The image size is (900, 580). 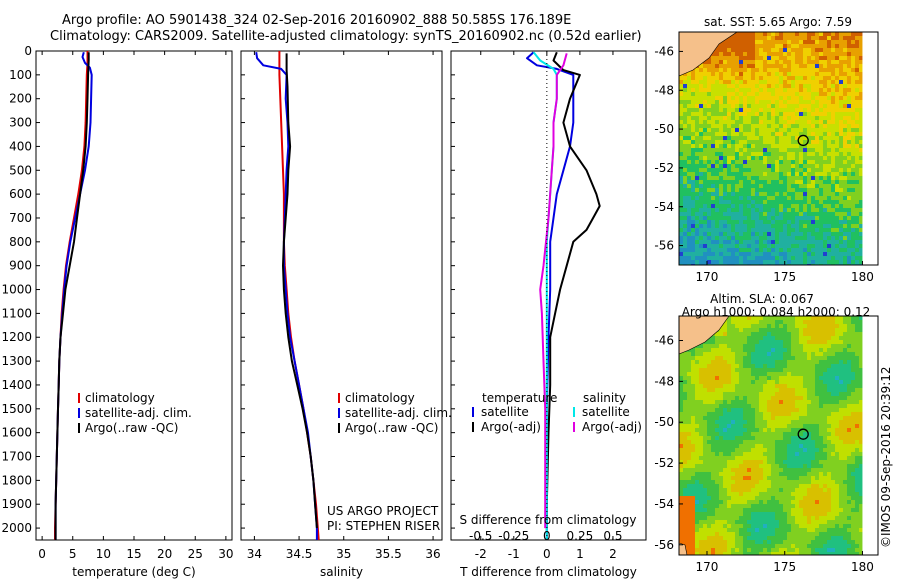 What do you see at coordinates (16, 385) in the screenshot?
I see `y-tick-label: 1400` at bounding box center [16, 385].